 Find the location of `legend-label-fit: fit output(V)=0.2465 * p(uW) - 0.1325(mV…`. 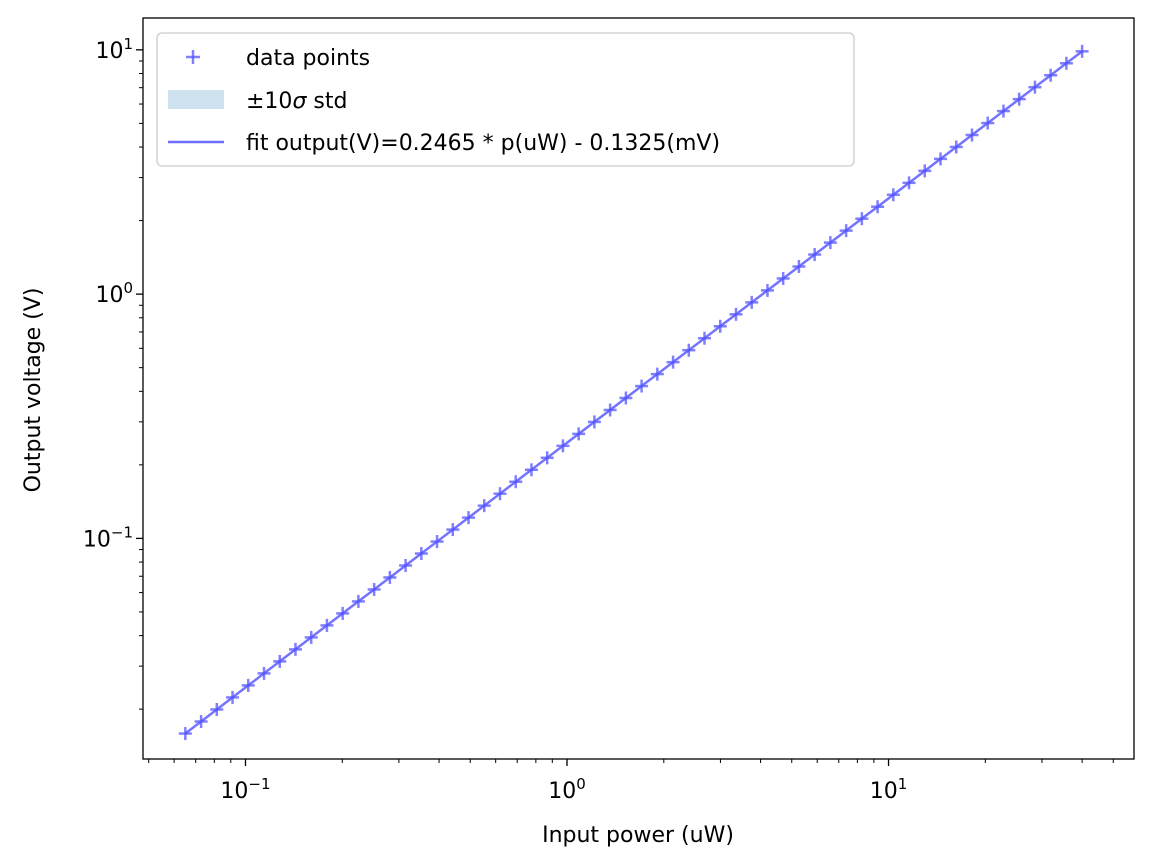

legend-label-fit: fit output(V)=0.2465 * p(uW) - 0.1325(mV… is located at coordinates (483, 143).